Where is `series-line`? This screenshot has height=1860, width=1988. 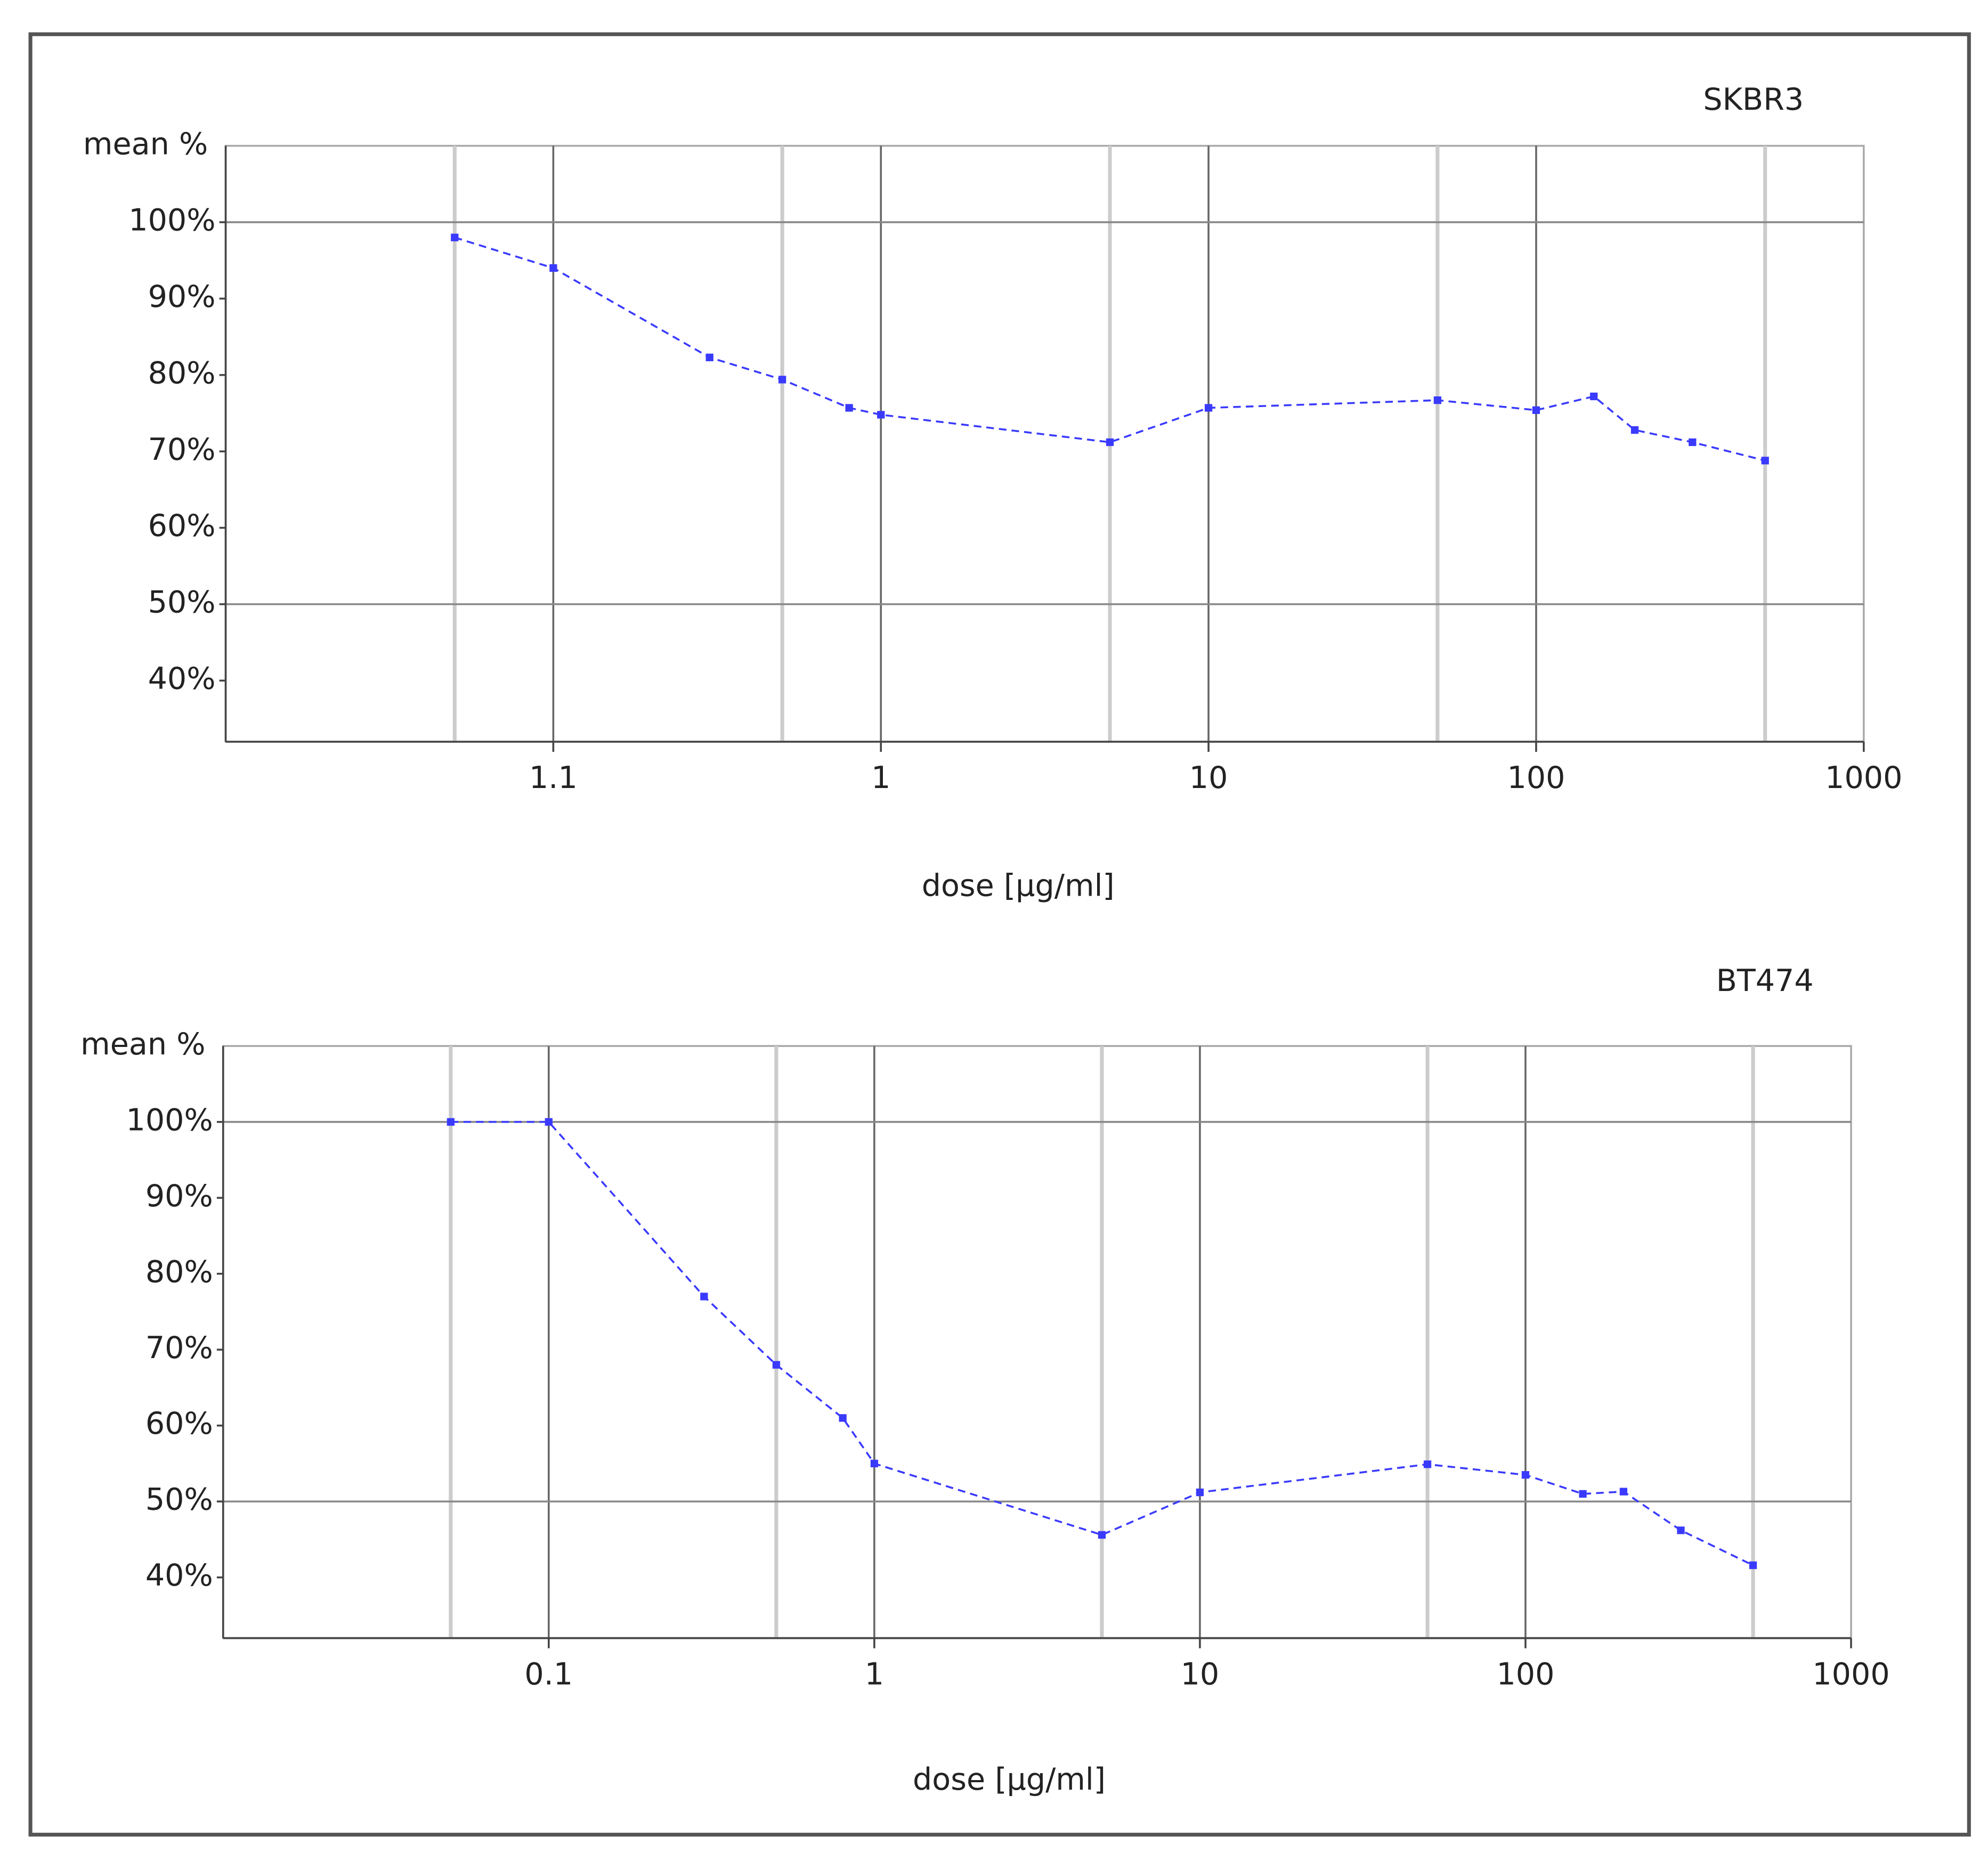 series-line is located at coordinates (1110, 349).